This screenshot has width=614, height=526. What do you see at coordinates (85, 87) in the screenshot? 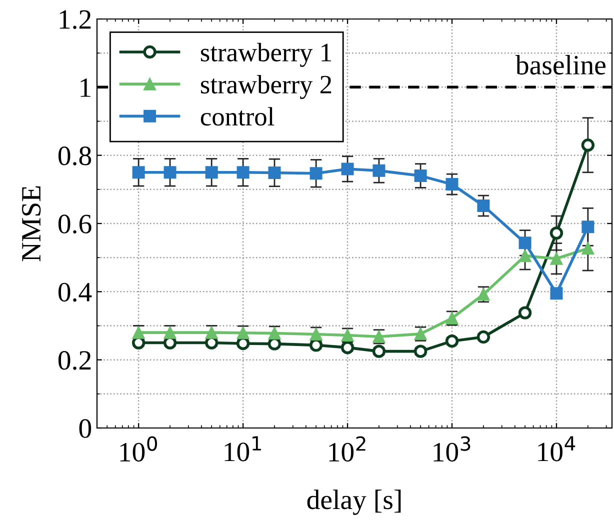
I see `y-tick-label: 1` at bounding box center [85, 87].